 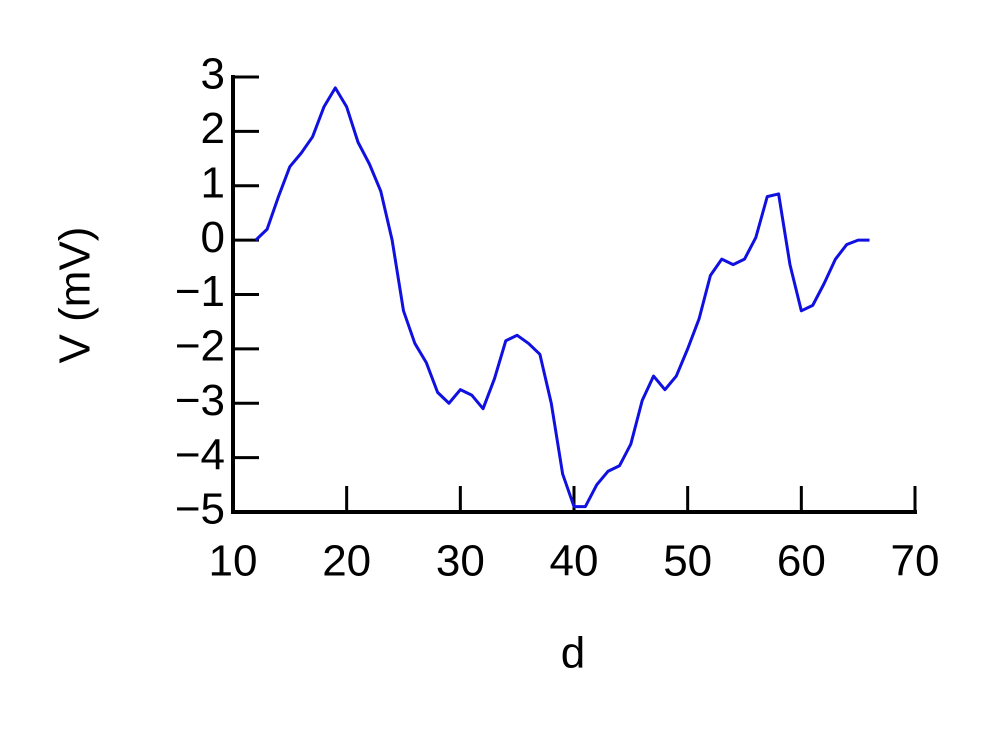 What do you see at coordinates (915, 561) in the screenshot?
I see `x-tick-label: 70` at bounding box center [915, 561].